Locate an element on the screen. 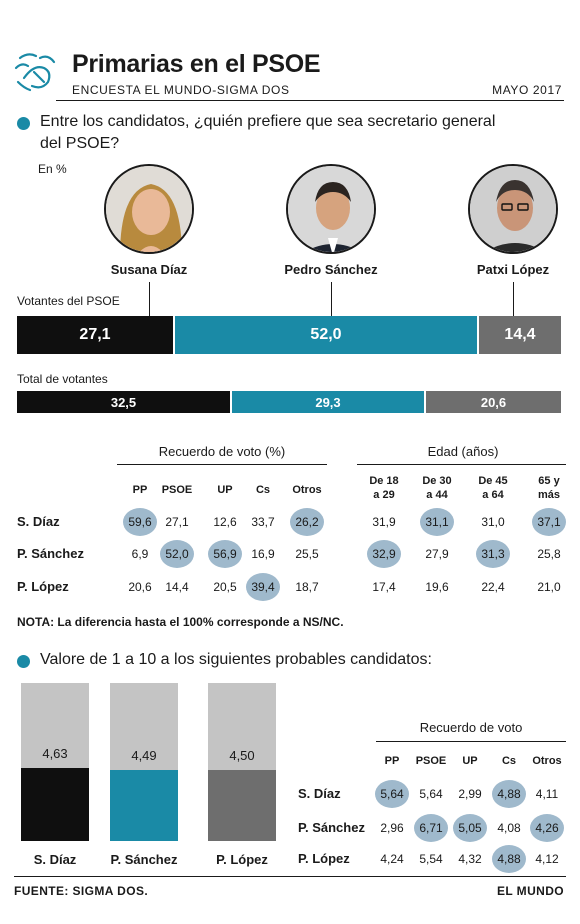 This screenshot has height=924, width=580. table-cell: 4,12 is located at coordinates (547, 859).